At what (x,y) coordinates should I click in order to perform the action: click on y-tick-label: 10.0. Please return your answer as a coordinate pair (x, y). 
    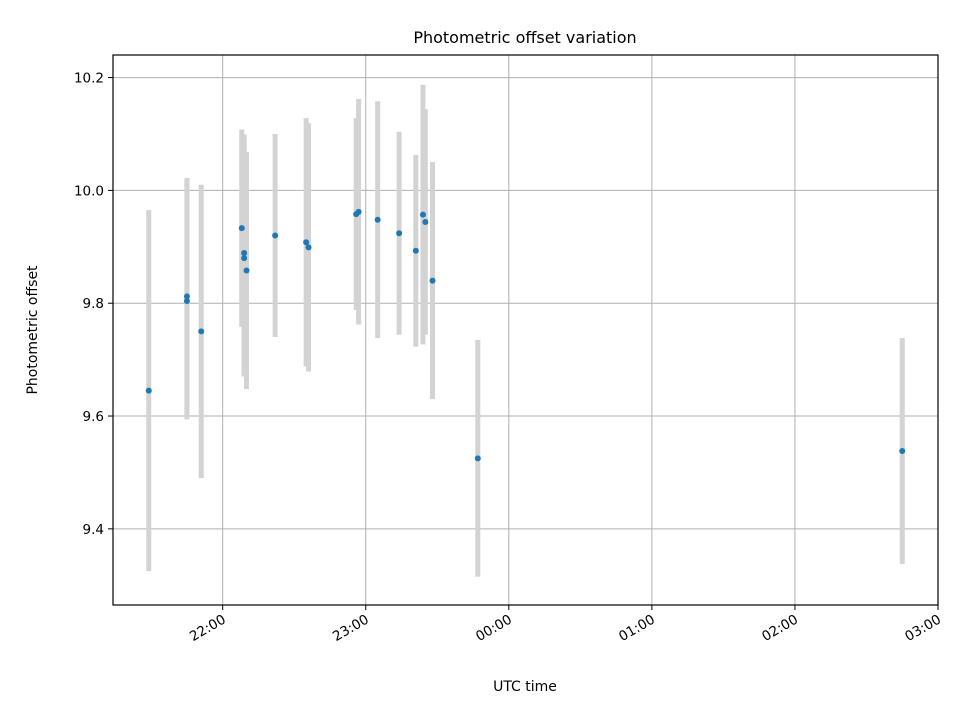
    Looking at the image, I should click on (89, 191).